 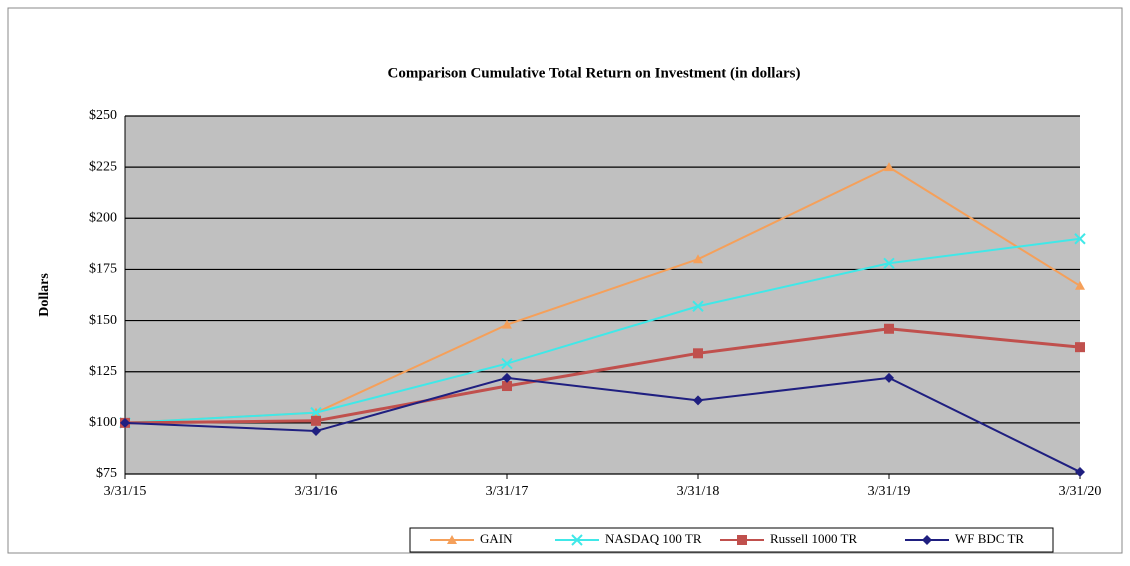 What do you see at coordinates (103, 218) in the screenshot?
I see `y-tick-label: $200` at bounding box center [103, 218].